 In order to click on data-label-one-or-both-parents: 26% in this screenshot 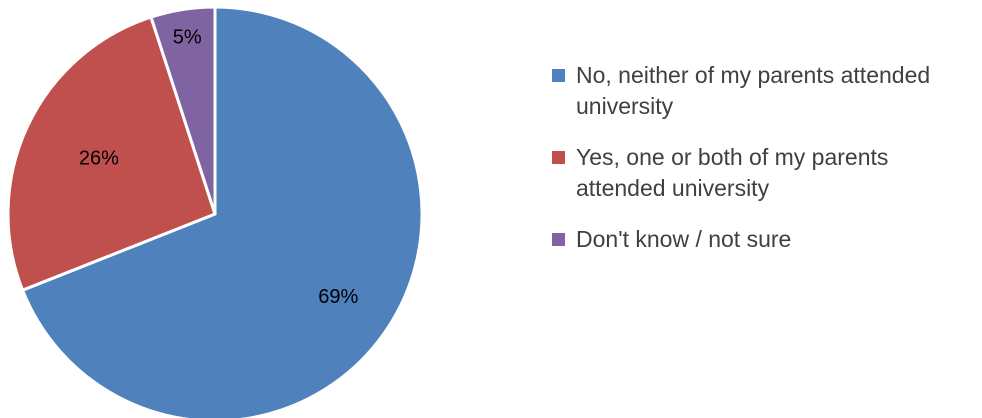, I will do `click(99, 159)`.